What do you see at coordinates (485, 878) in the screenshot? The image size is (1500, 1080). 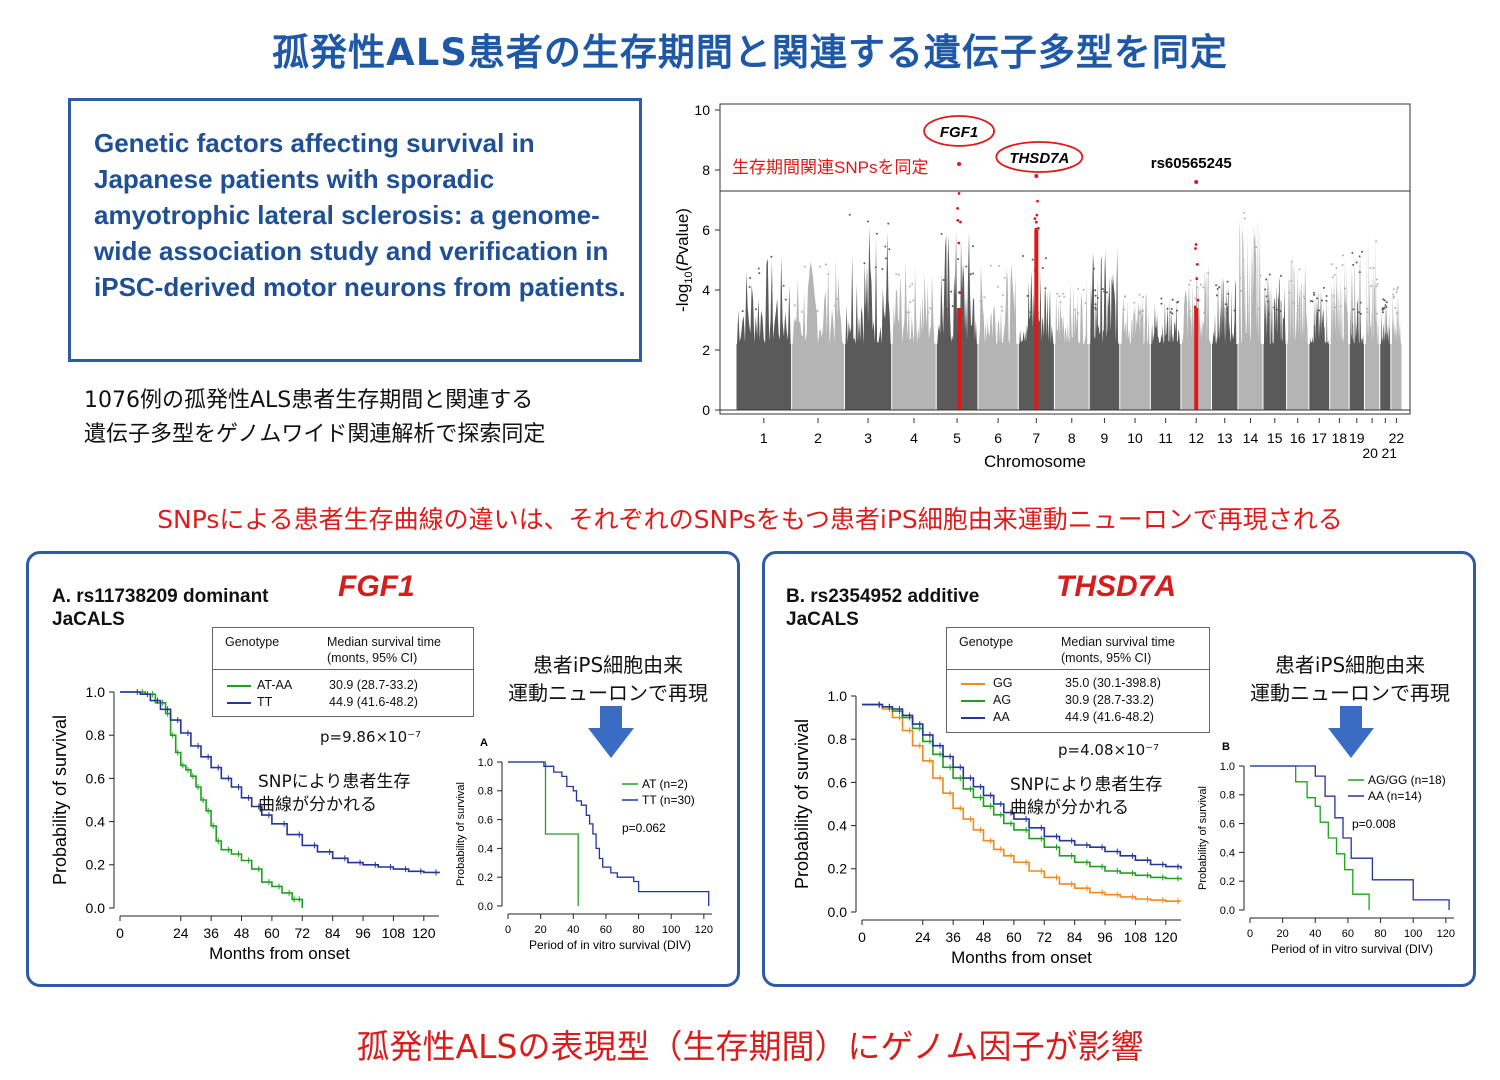 I see `y-tick-label: 0.2` at bounding box center [485, 878].